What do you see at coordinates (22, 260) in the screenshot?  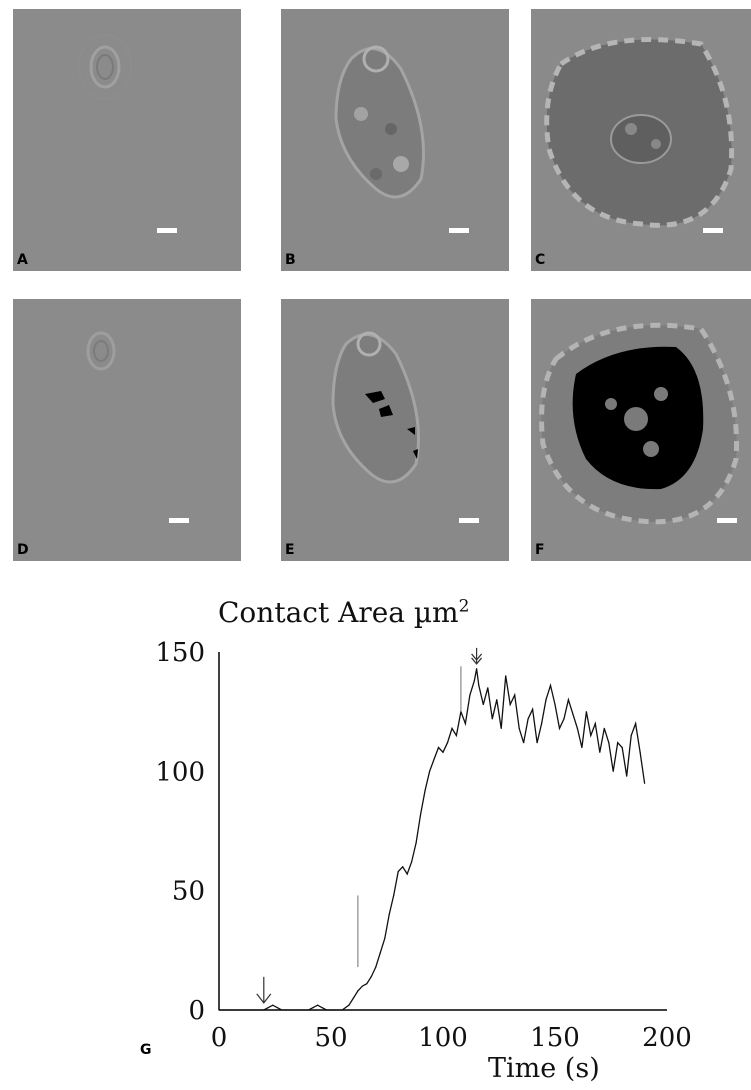 I see `panel-label: A` at bounding box center [22, 260].